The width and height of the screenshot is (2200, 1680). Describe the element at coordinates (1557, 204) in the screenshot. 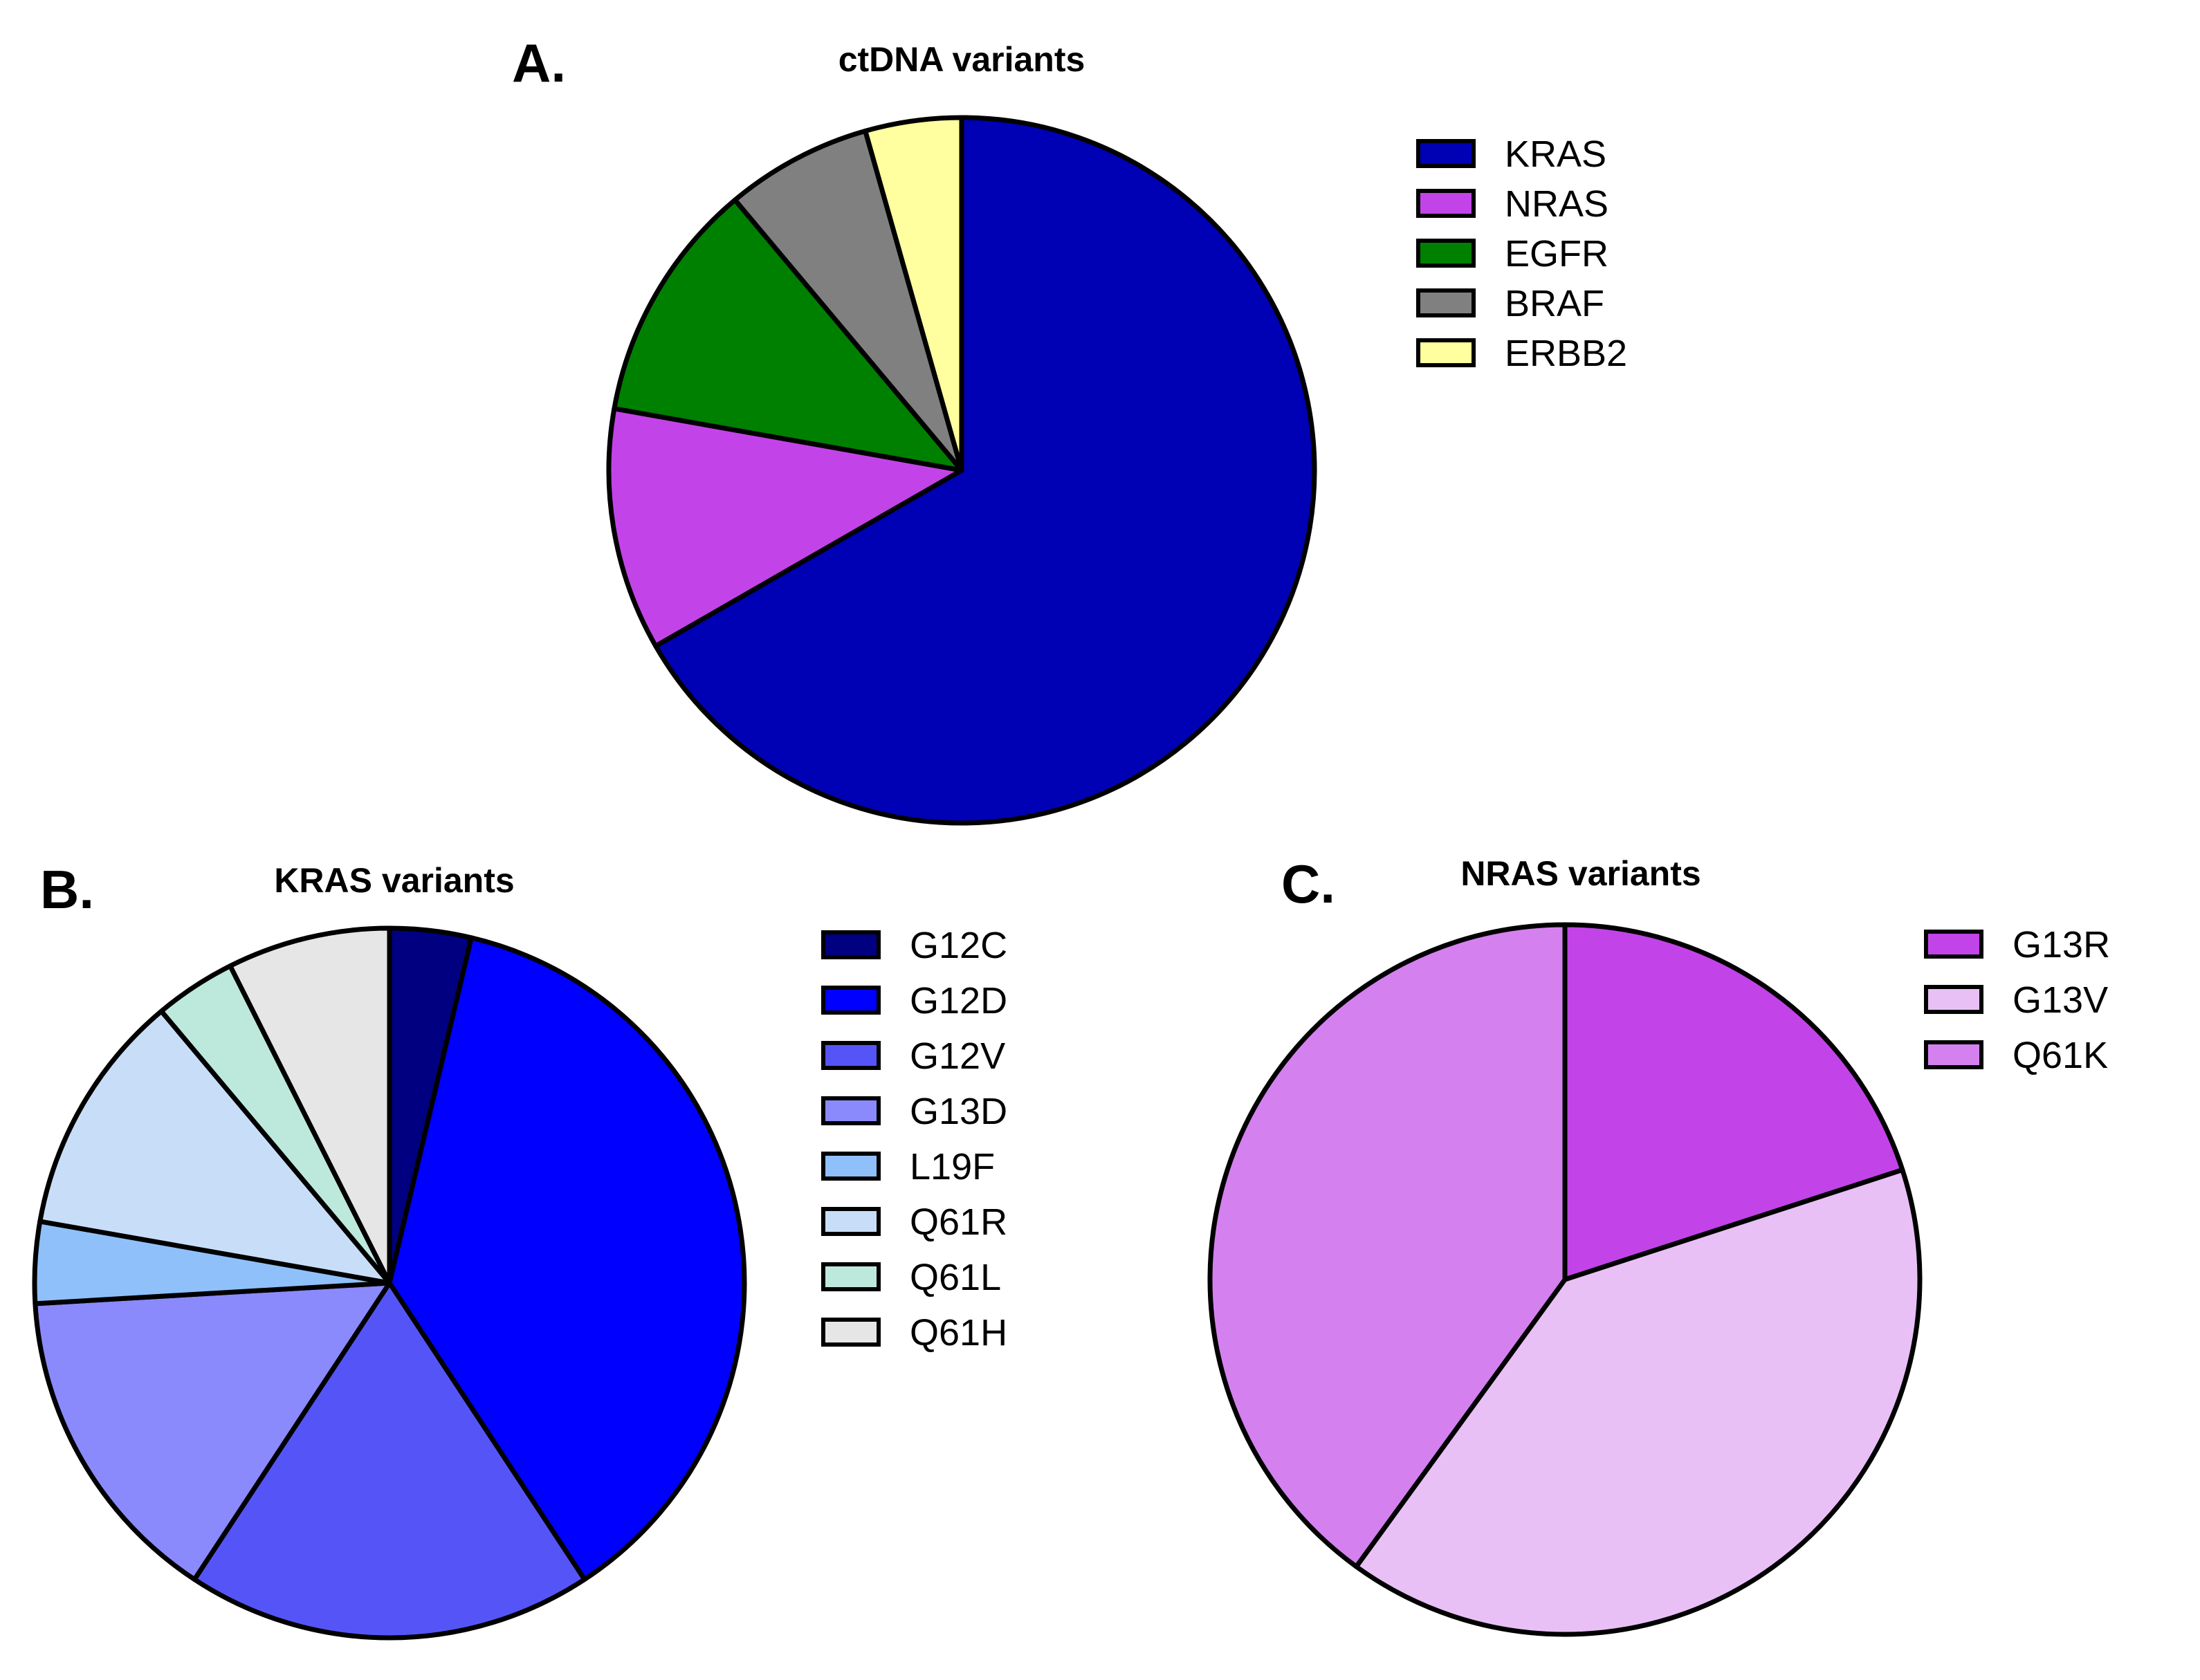

I see `legend-label-nras: NRAS` at that location.